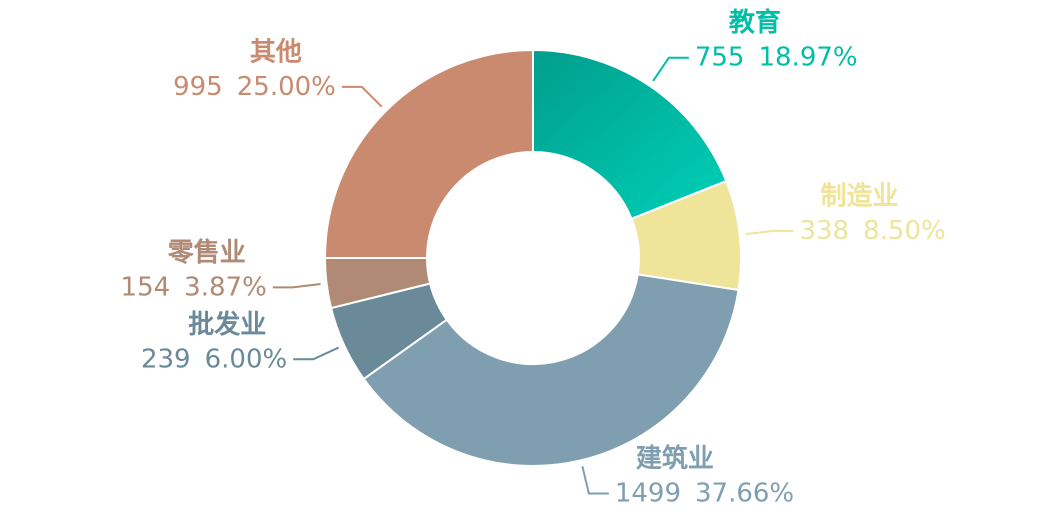 Image resolution: width=1053 pixels, height=521 pixels. Describe the element at coordinates (744, 493) in the screenshot. I see `percent: 37.66%` at that location.